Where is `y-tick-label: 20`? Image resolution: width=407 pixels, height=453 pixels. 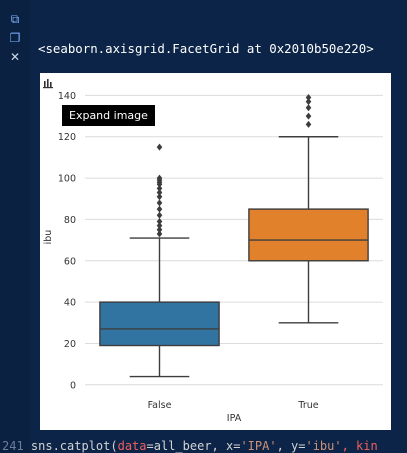 y-tick-label: 20 is located at coordinates (70, 344).